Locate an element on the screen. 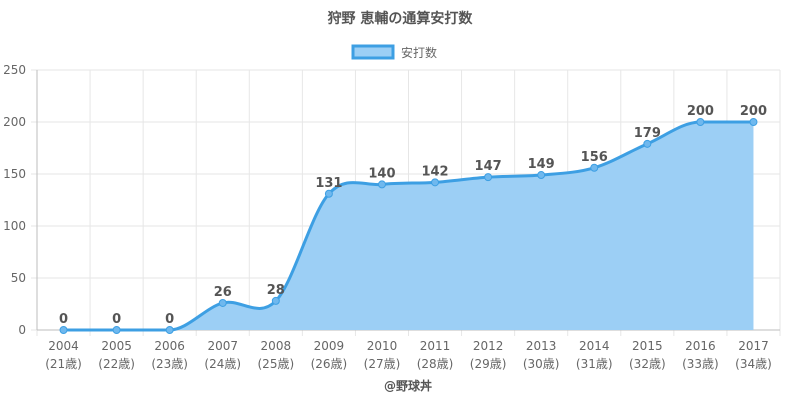 This screenshot has width=800, height=400. x-tick-sublabel: (29歳) is located at coordinates (488, 364).